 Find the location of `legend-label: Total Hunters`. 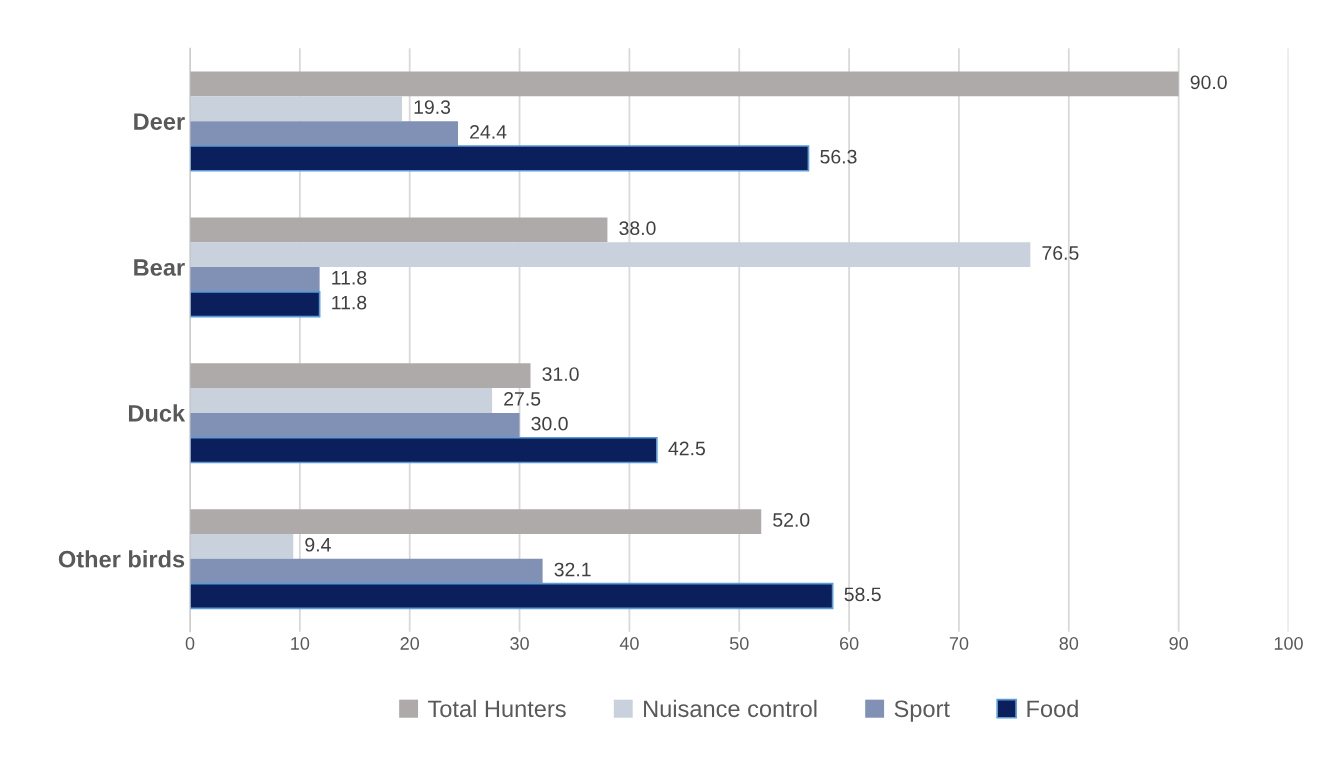

legend-label: Total Hunters is located at coordinates (497, 708).